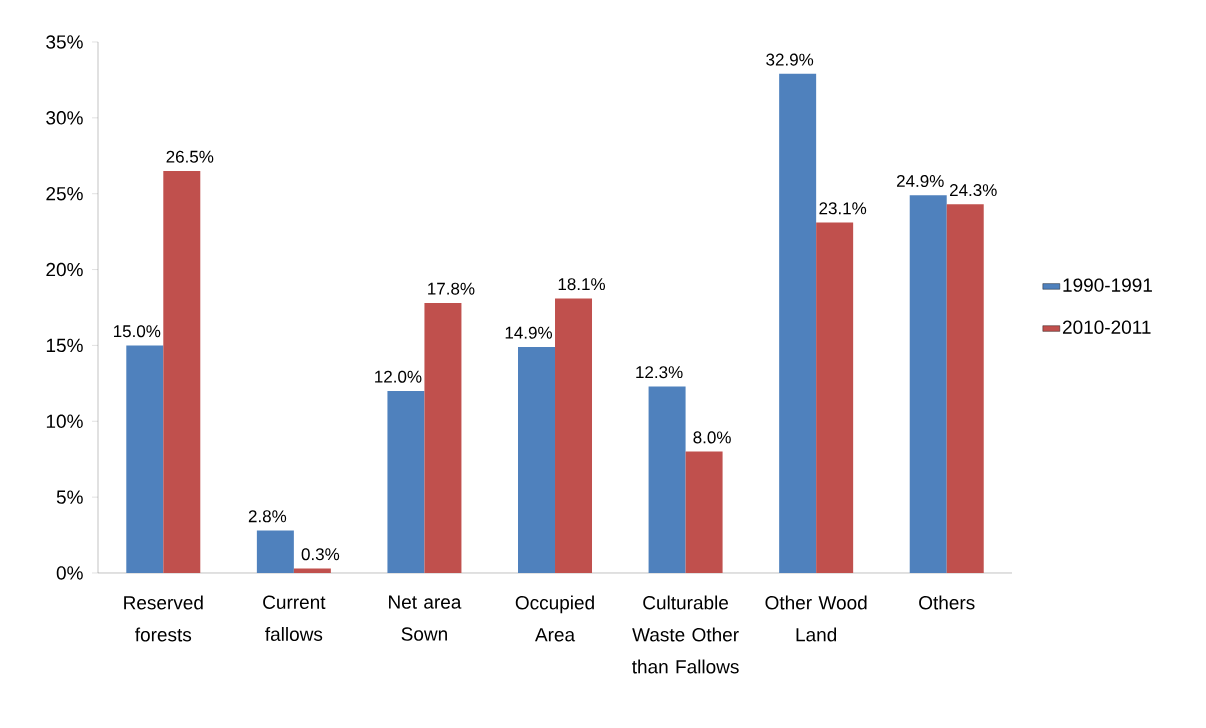 The width and height of the screenshot is (1206, 728). Describe the element at coordinates (1107, 285) in the screenshot. I see `legend-label: 1990-1991` at that location.